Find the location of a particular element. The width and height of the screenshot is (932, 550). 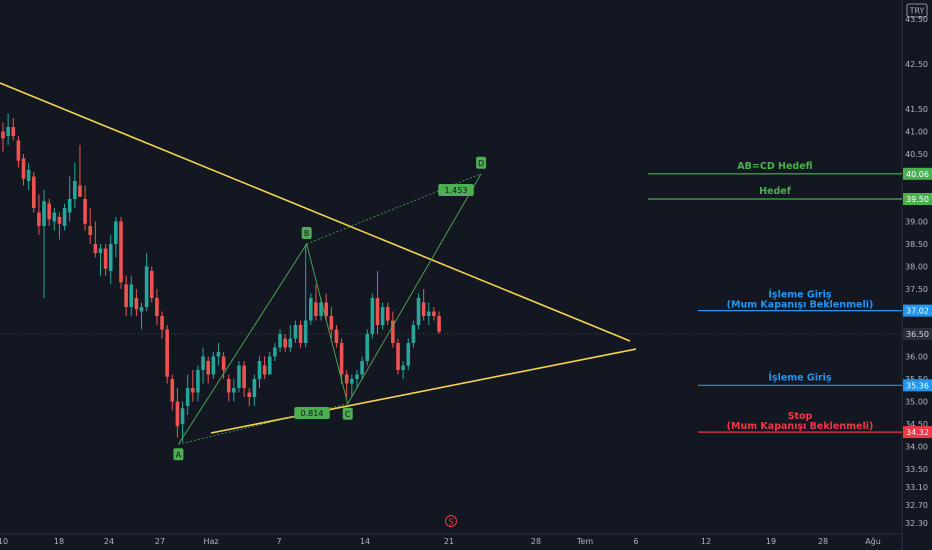

point-c-label: C is located at coordinates (348, 414).